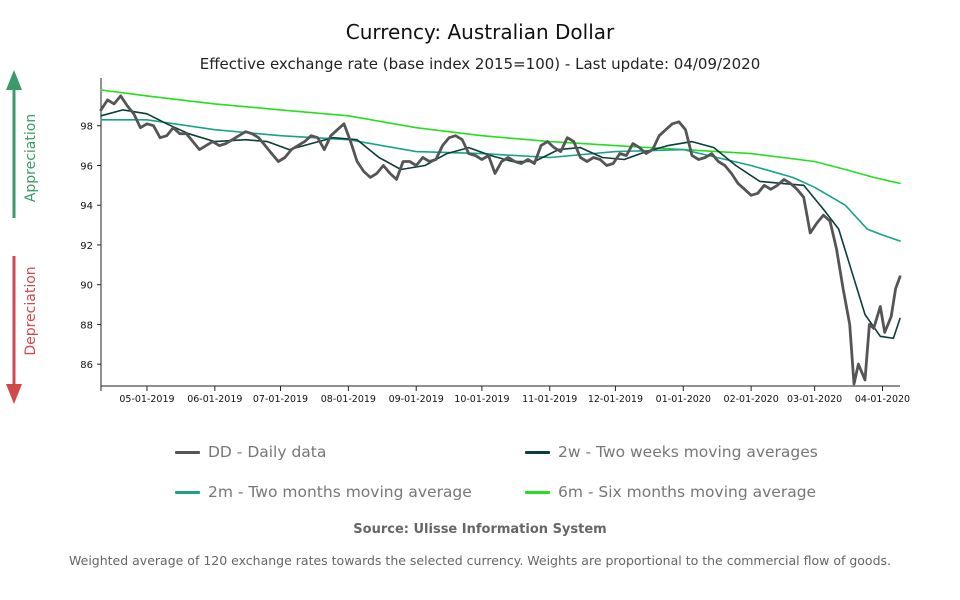 The width and height of the screenshot is (960, 600). I want to click on y-tick-label: 96, so click(86, 166).